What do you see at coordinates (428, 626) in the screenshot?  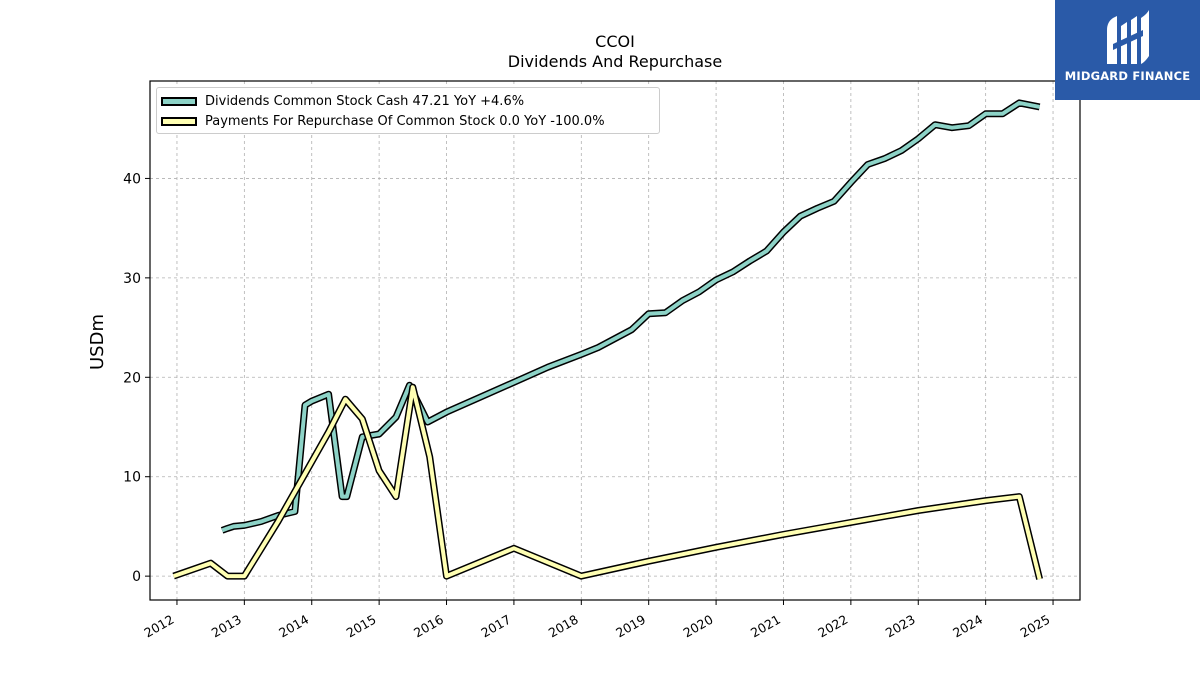 I see `x-tick-label-2016: 2016` at bounding box center [428, 626].